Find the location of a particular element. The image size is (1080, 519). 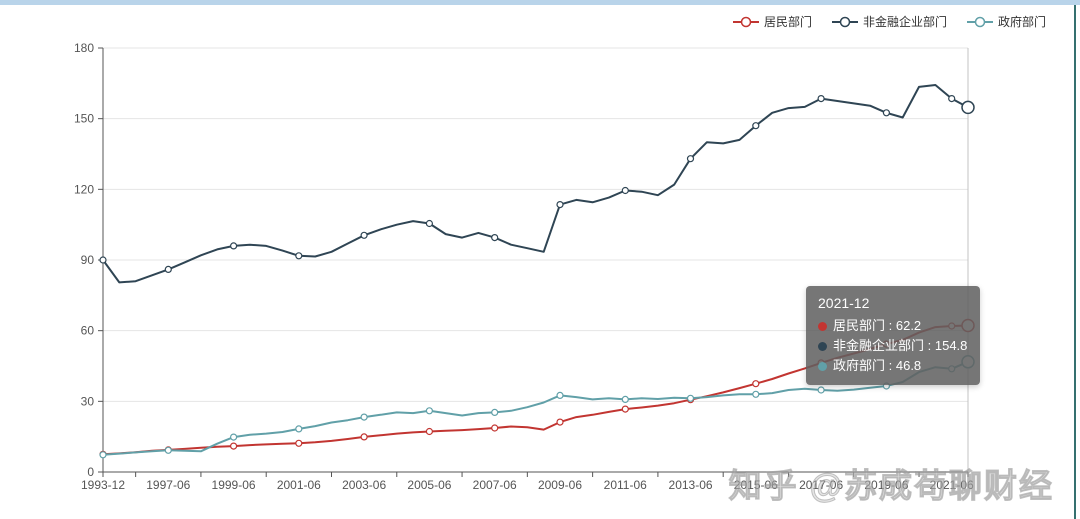

svg-text: 0 is located at coordinates (90, 472).